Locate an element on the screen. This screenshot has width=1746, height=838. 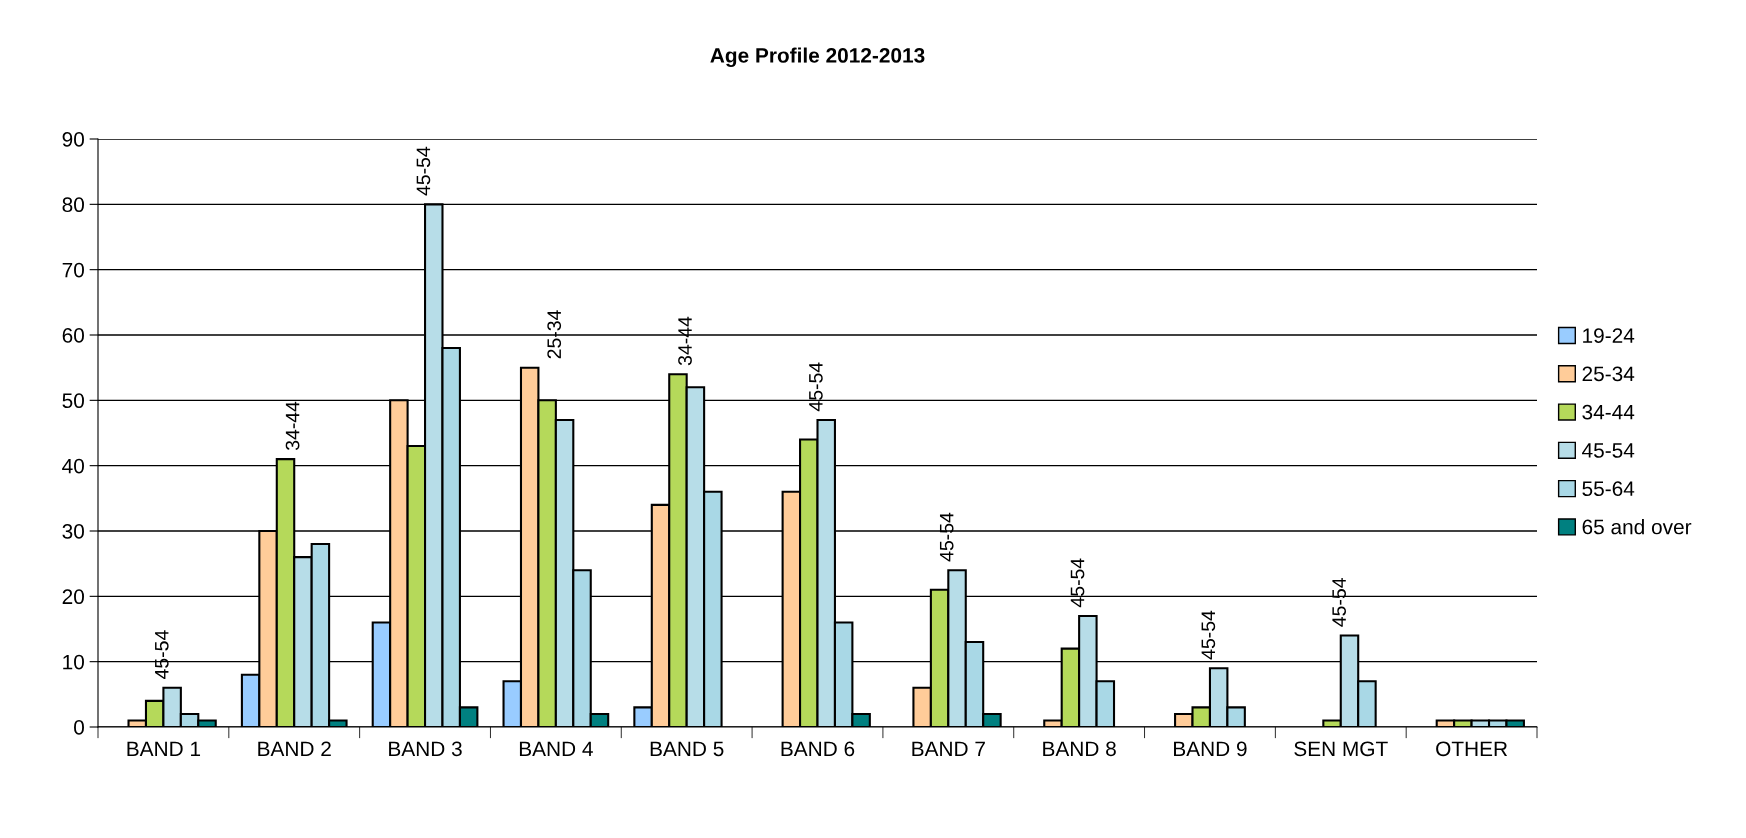
x-tick-label: BAND 8 is located at coordinates (1079, 749).